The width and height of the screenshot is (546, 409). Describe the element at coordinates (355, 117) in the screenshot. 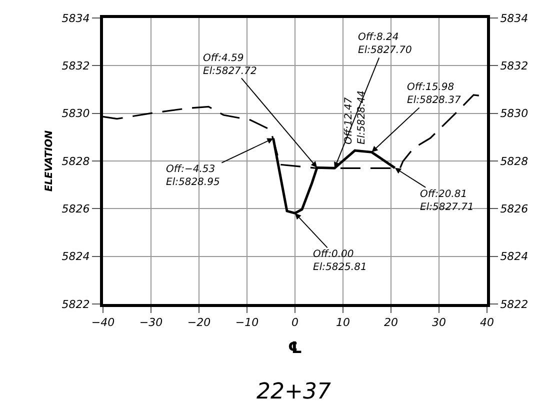

I see `annotation: Off:12.47 El:5828.44` at that location.